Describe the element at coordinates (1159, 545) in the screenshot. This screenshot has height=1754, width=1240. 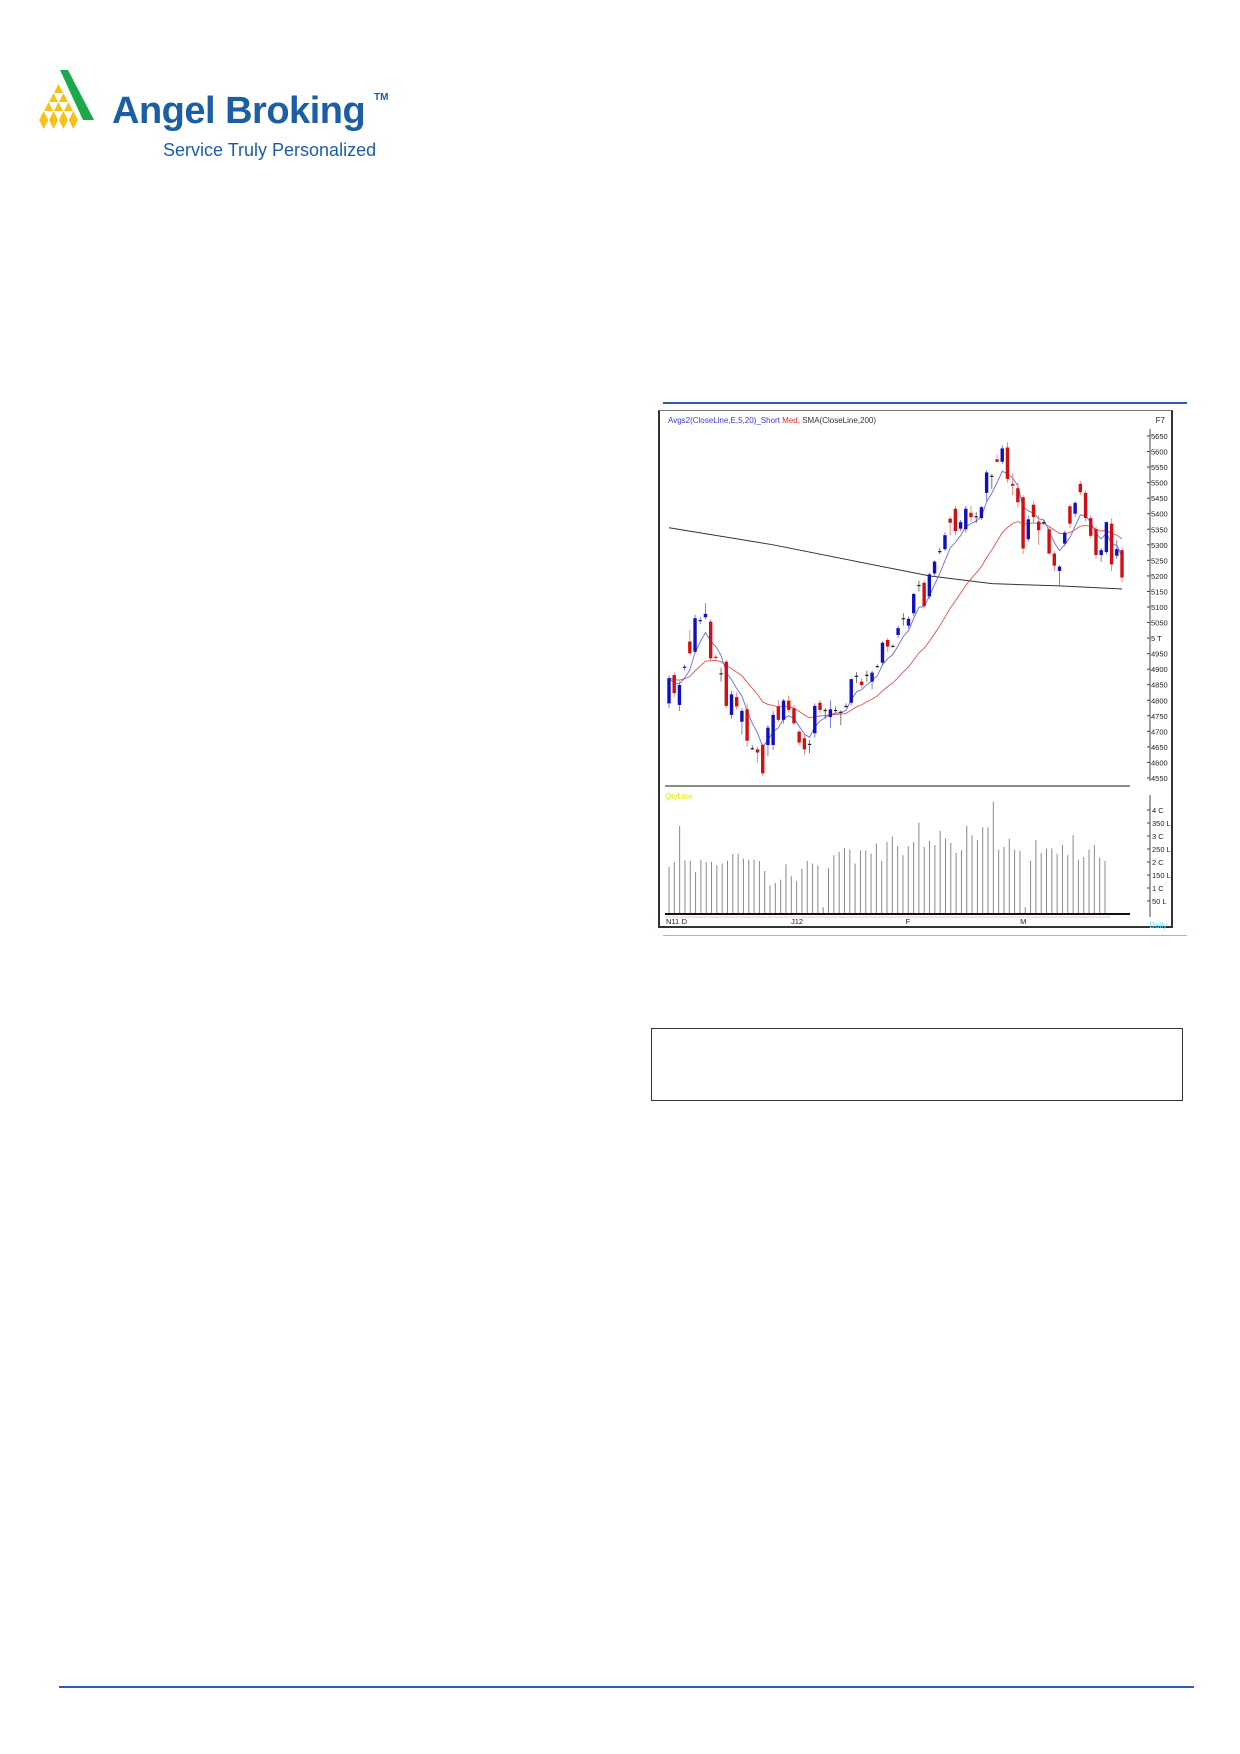
I see `price-tick-label: 5300` at that location.